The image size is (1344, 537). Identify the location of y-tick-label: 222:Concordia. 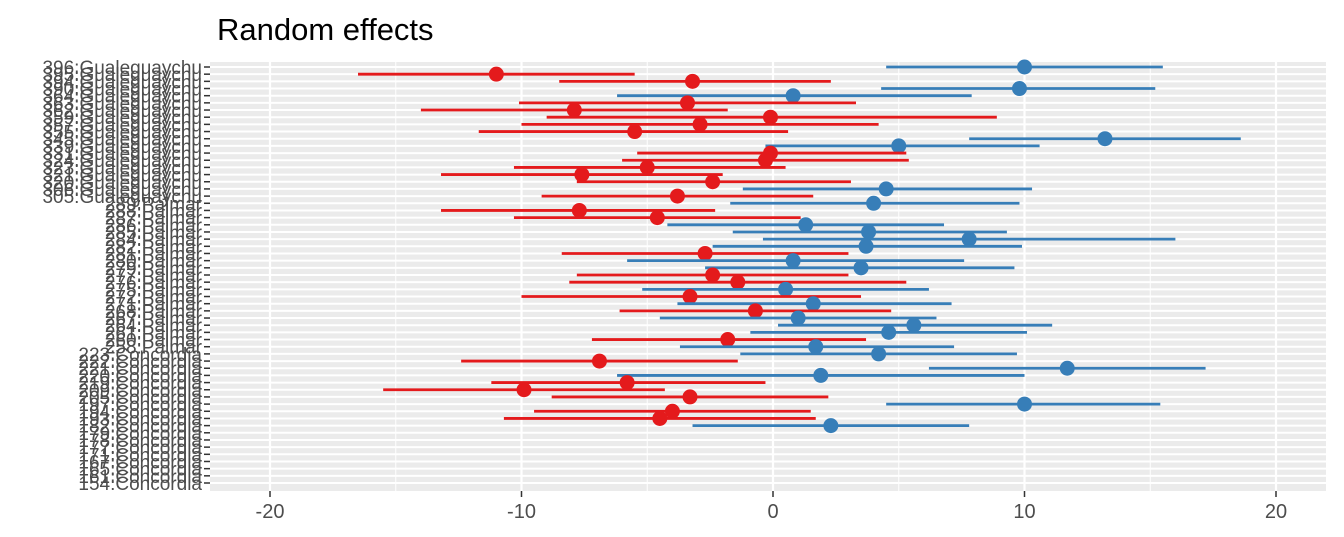
(140, 362).